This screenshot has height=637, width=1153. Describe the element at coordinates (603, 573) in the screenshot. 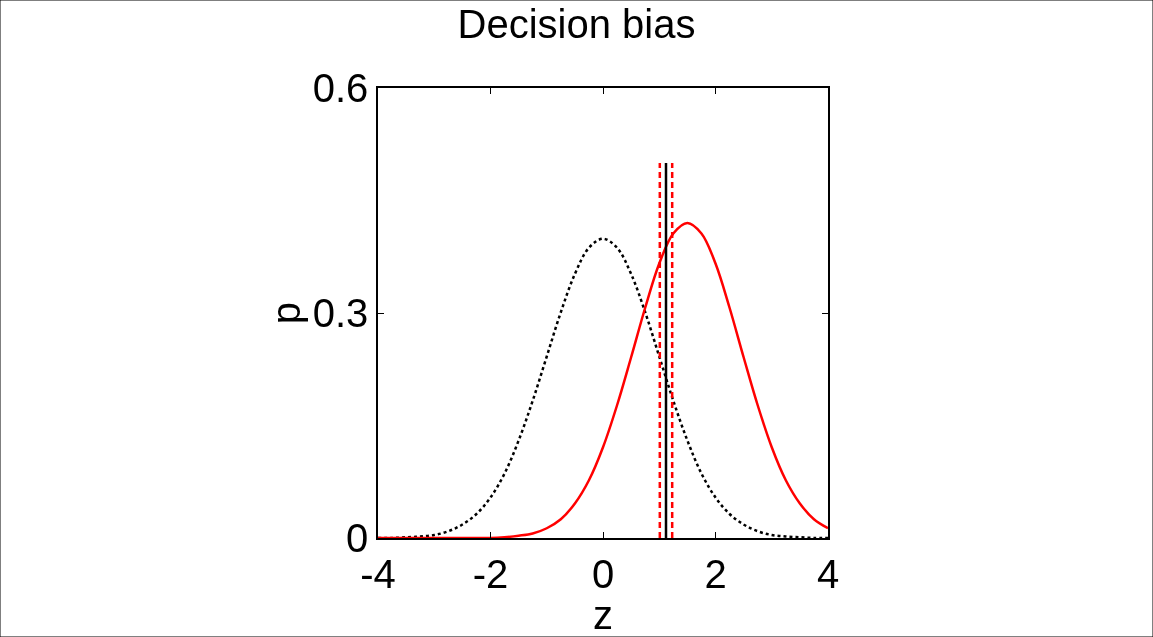

I see `x-tick-label: 0` at that location.